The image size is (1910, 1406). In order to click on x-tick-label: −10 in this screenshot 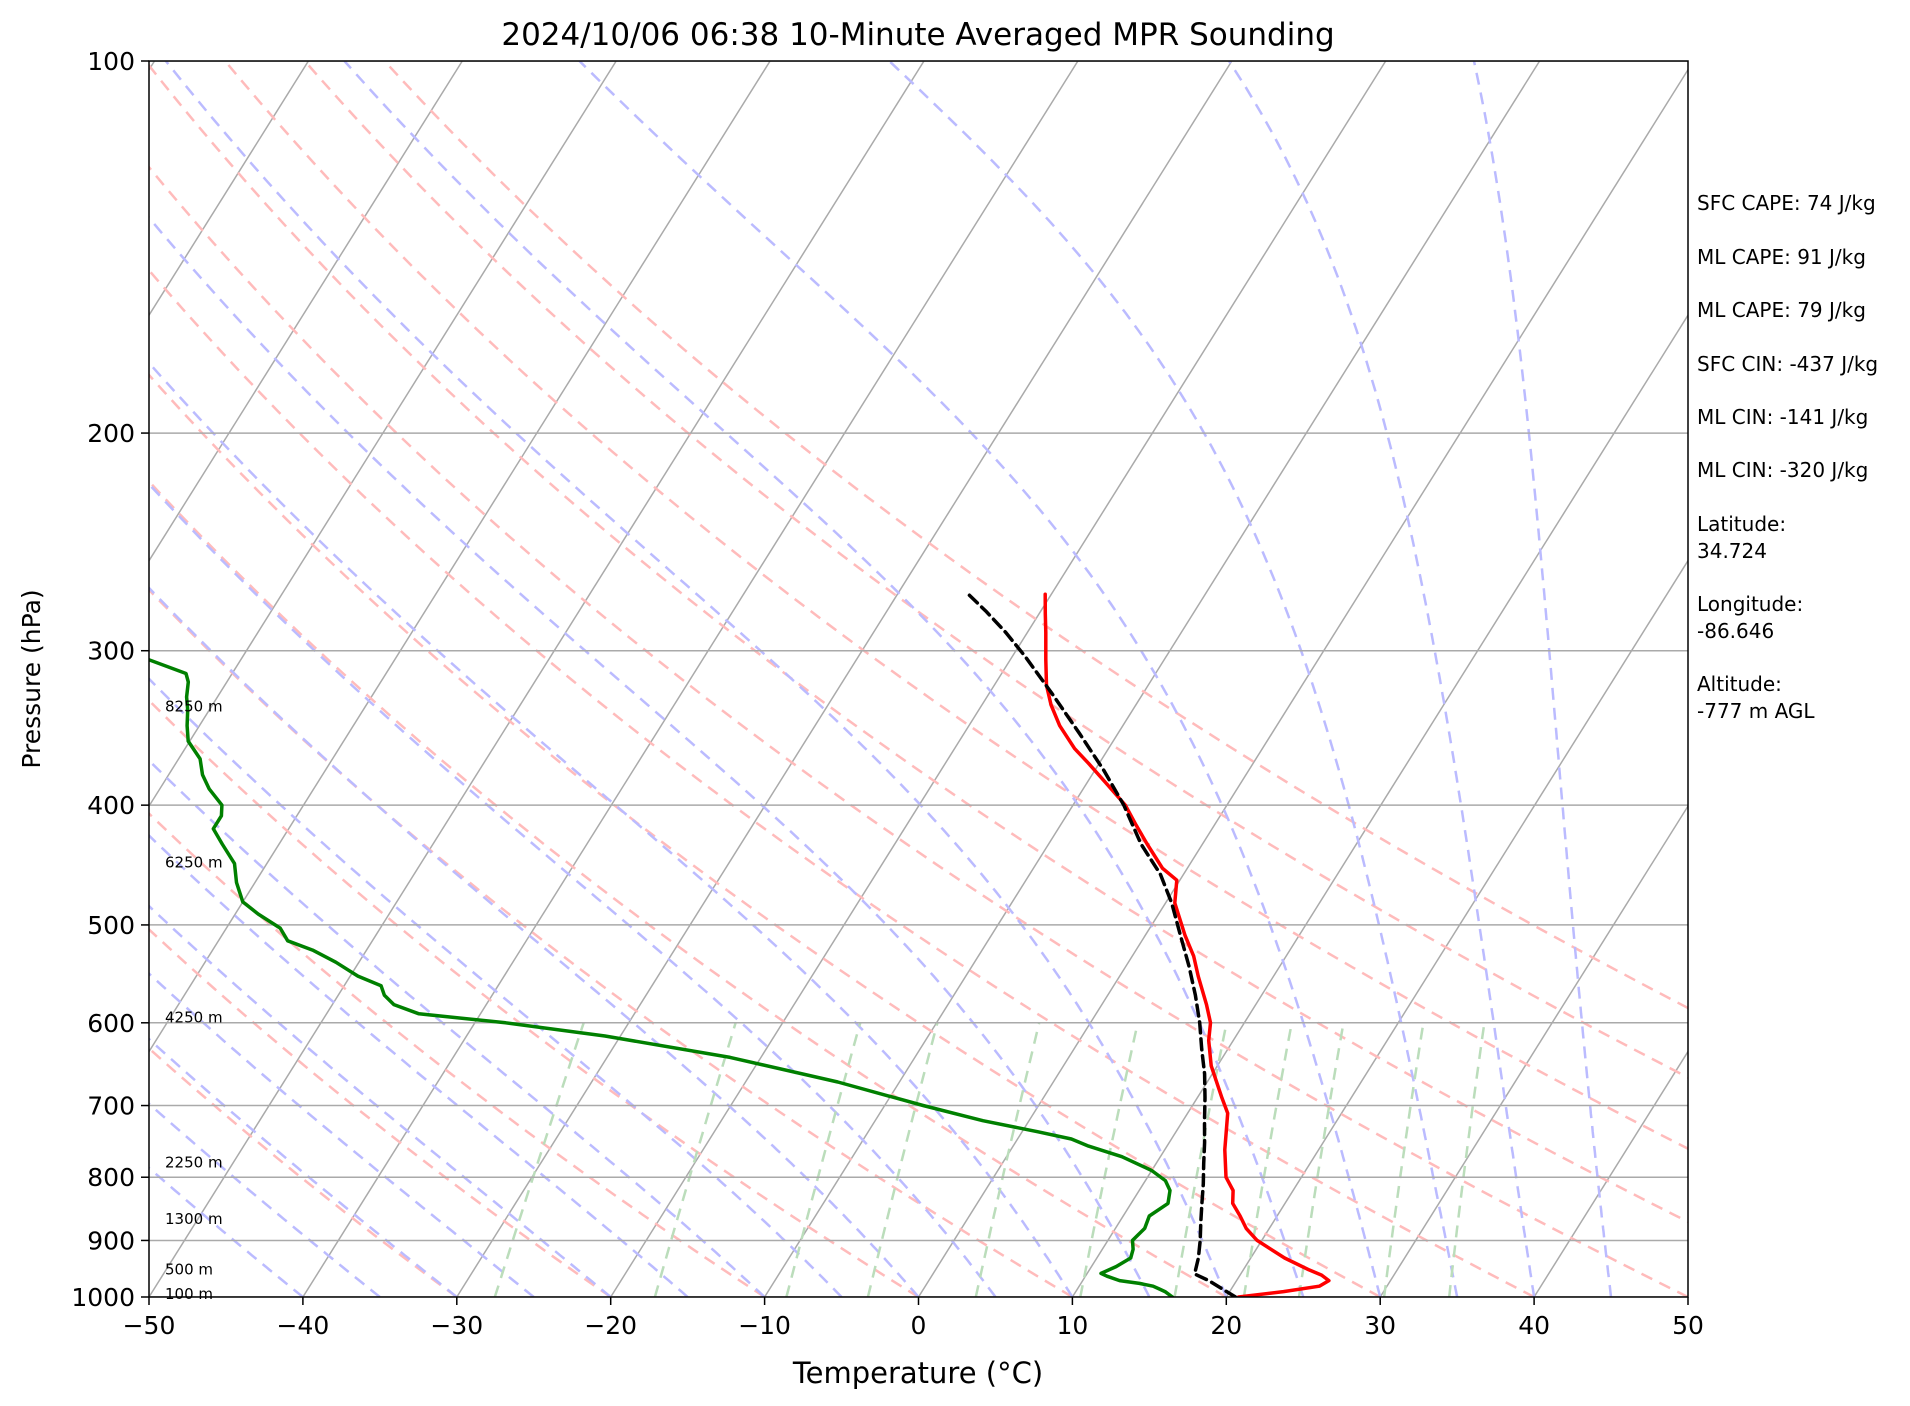, I will do `click(764, 1325)`.